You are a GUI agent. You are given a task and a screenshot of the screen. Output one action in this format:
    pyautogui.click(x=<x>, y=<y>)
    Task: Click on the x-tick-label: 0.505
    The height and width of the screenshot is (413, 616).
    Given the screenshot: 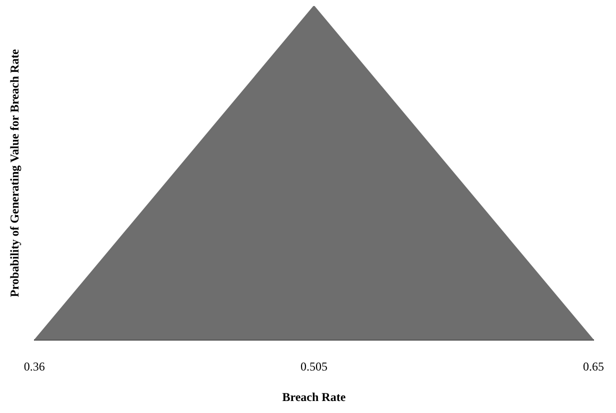 What is the action you would take?
    pyautogui.click(x=314, y=367)
    